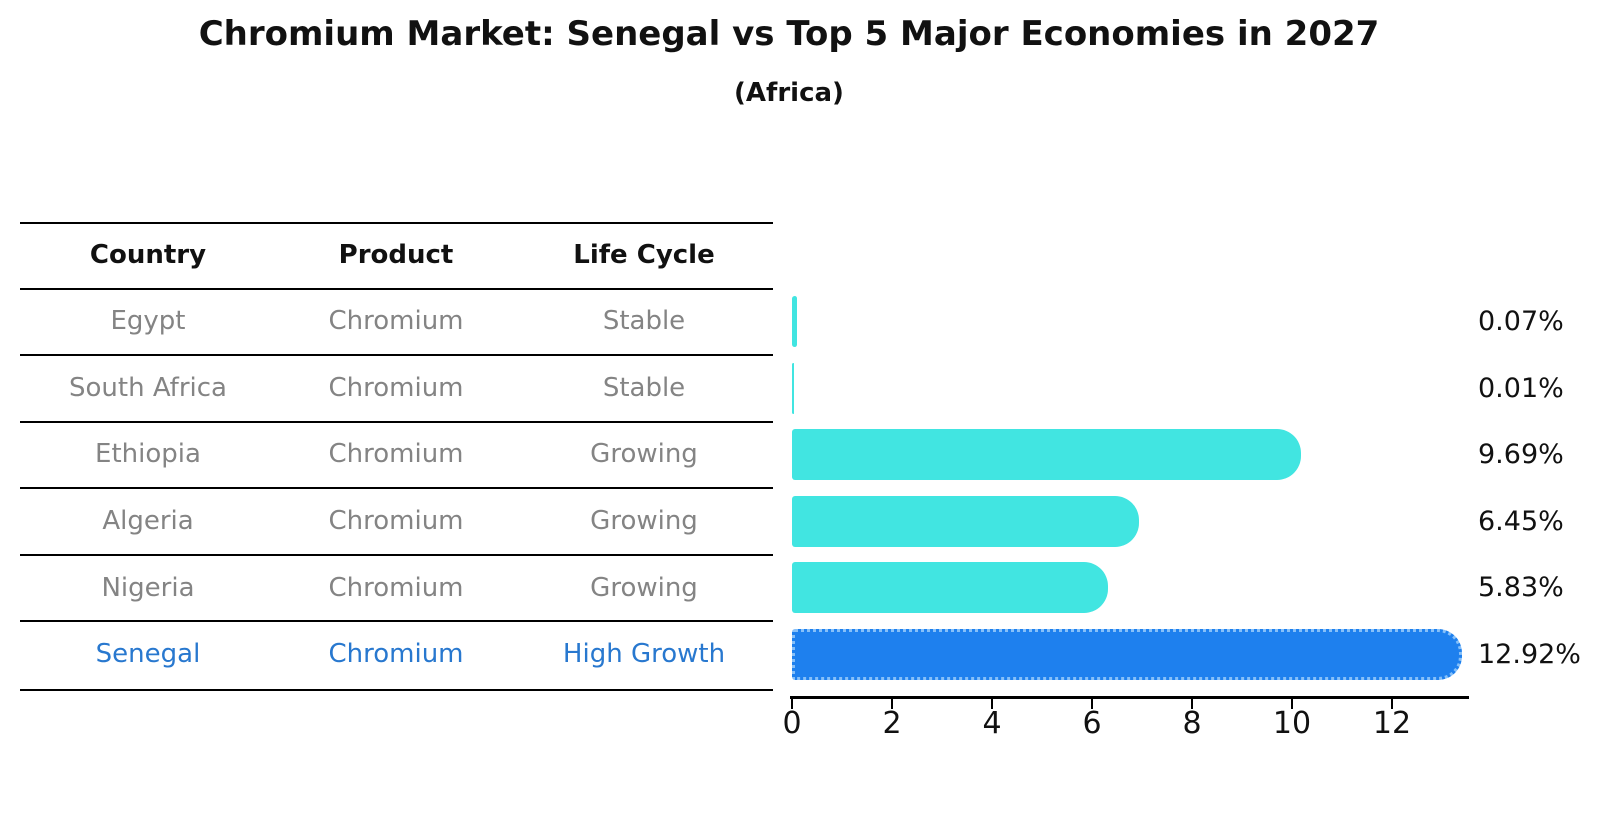  I want to click on table-cell-country: Egypt, so click(148, 321).